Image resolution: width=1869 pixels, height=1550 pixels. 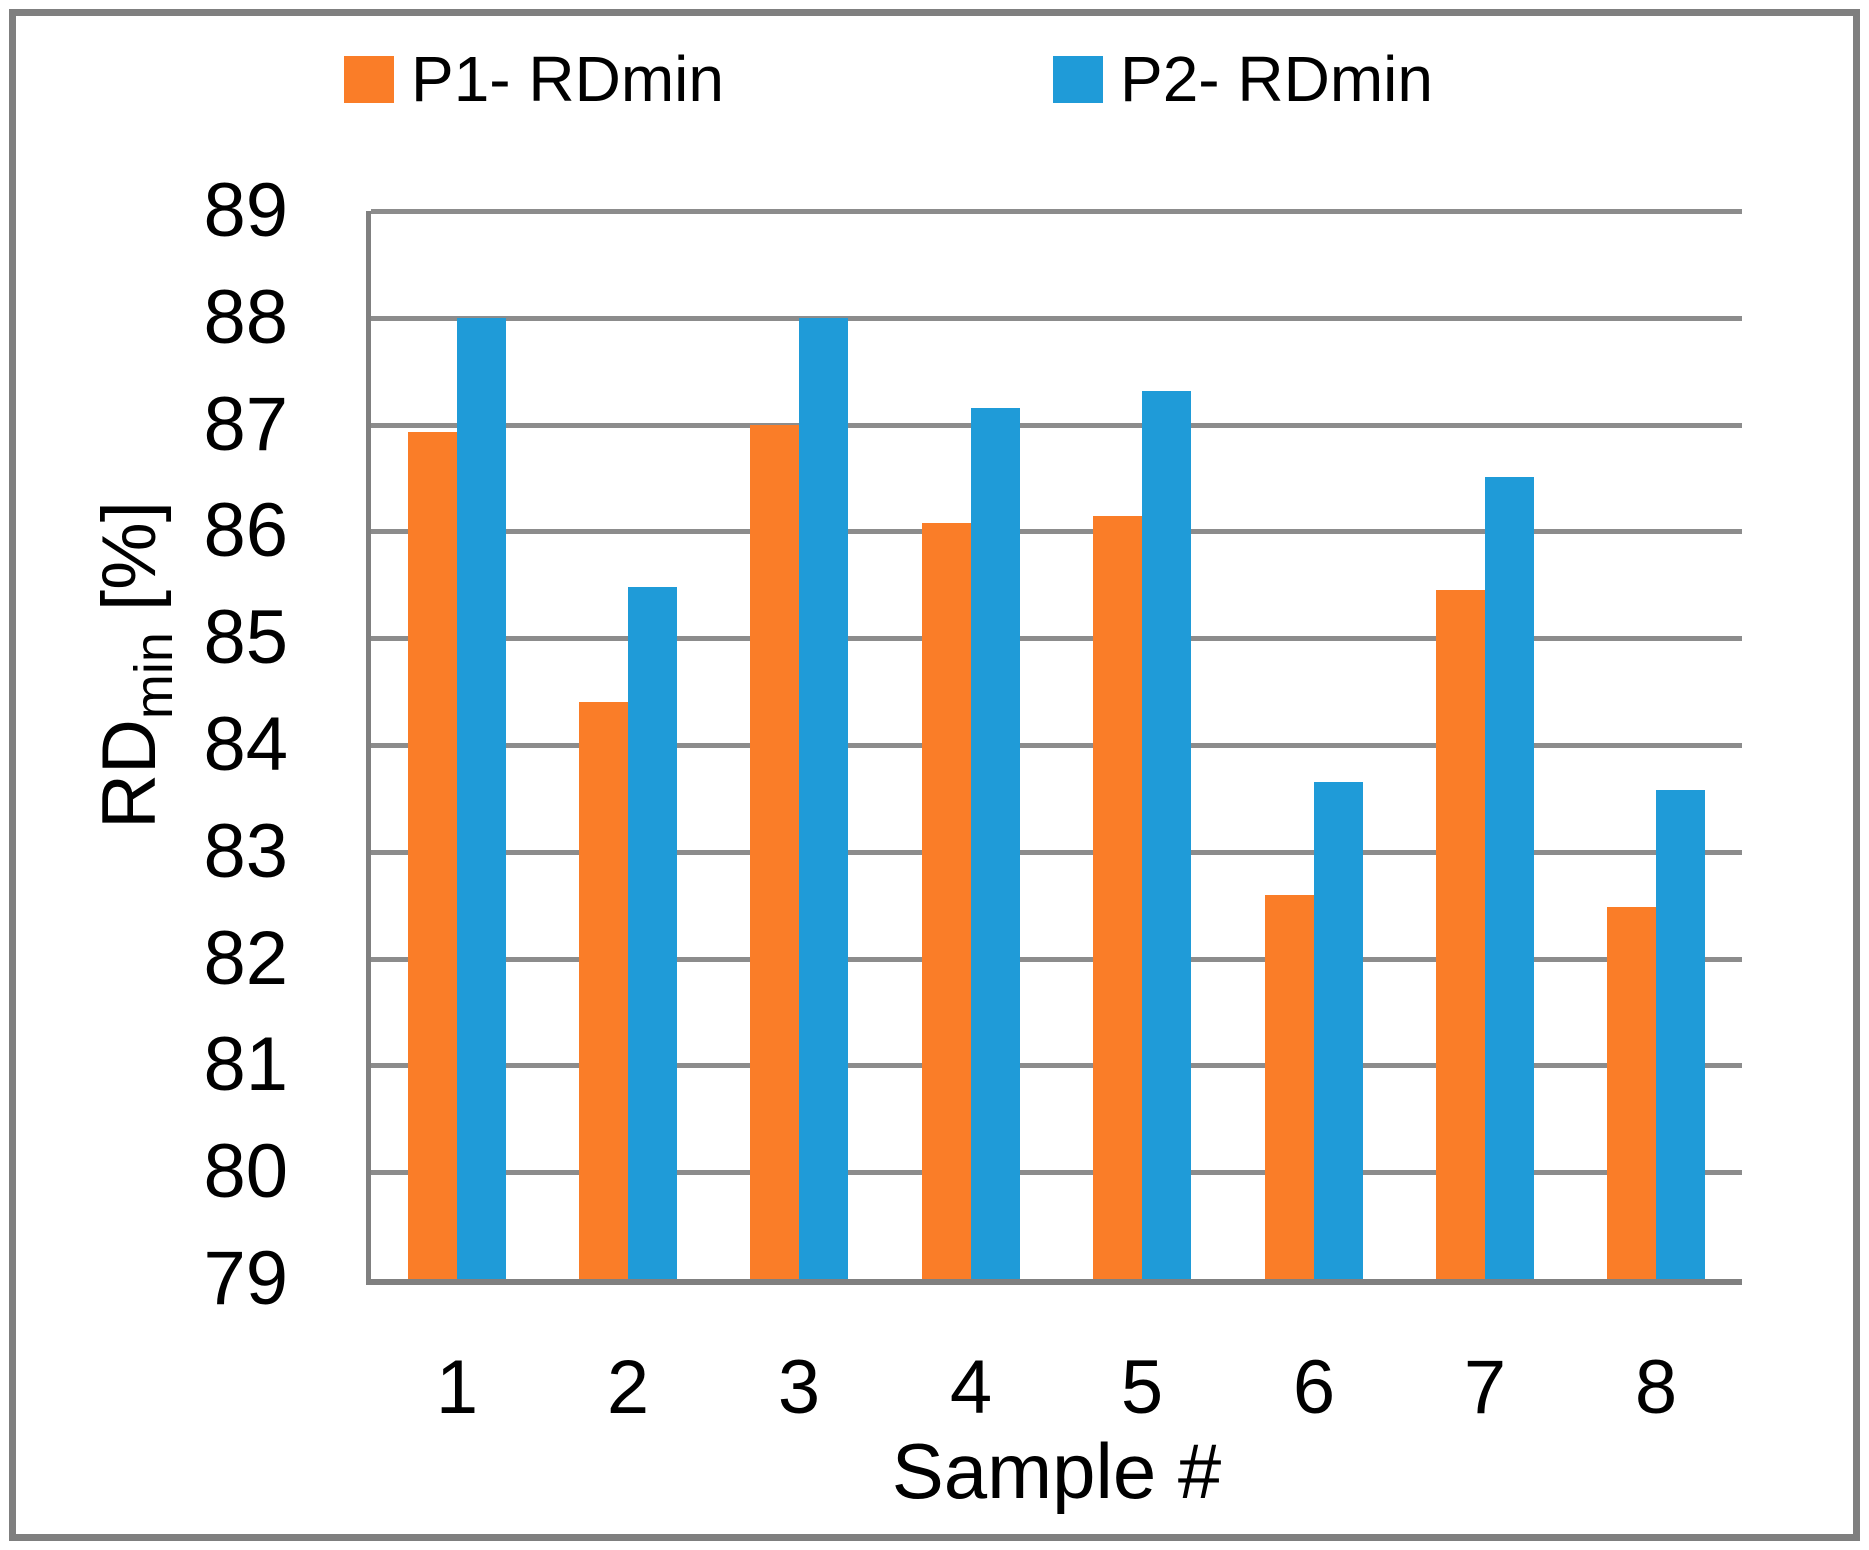 What do you see at coordinates (245, 958) in the screenshot?
I see `y-tick-label-82: 82` at bounding box center [245, 958].